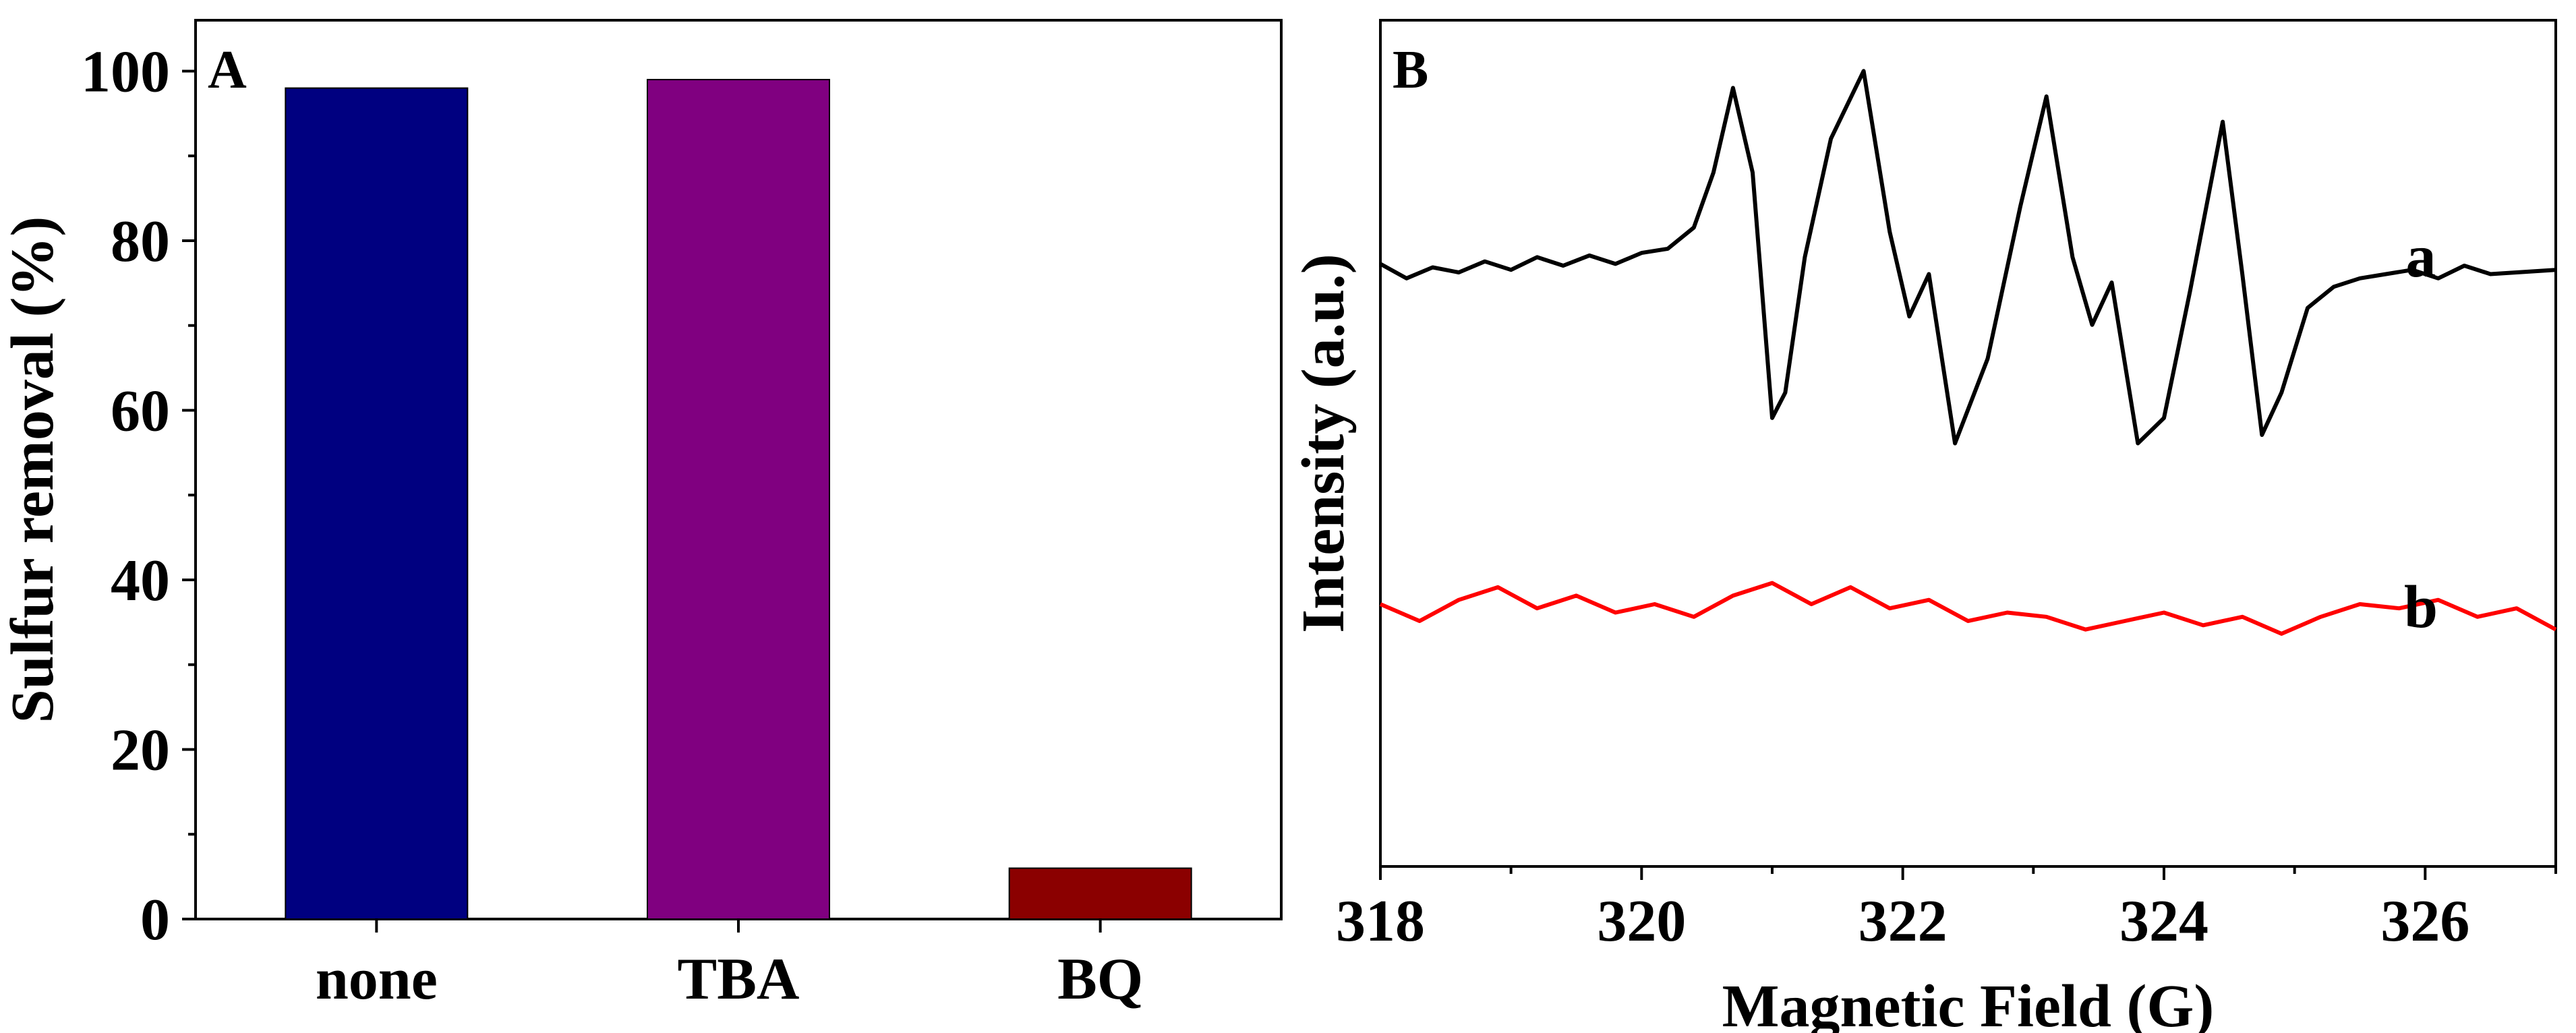  What do you see at coordinates (140, 750) in the screenshot?
I see `y-tick-label: 20` at bounding box center [140, 750].